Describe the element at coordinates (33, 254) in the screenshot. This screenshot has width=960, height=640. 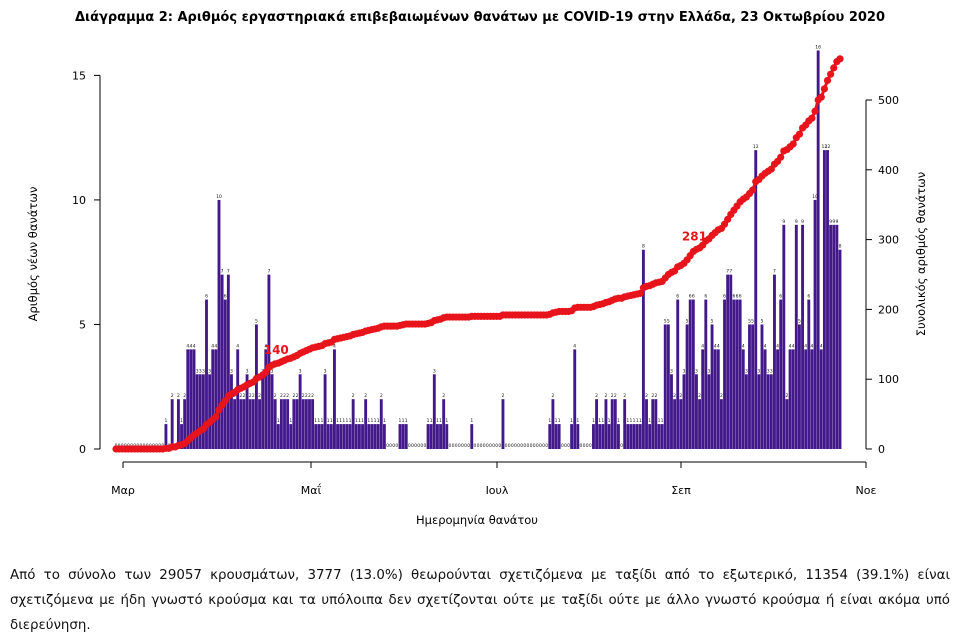
I see `y-axis-label: Αριθμός νέων θανάτων` at that location.